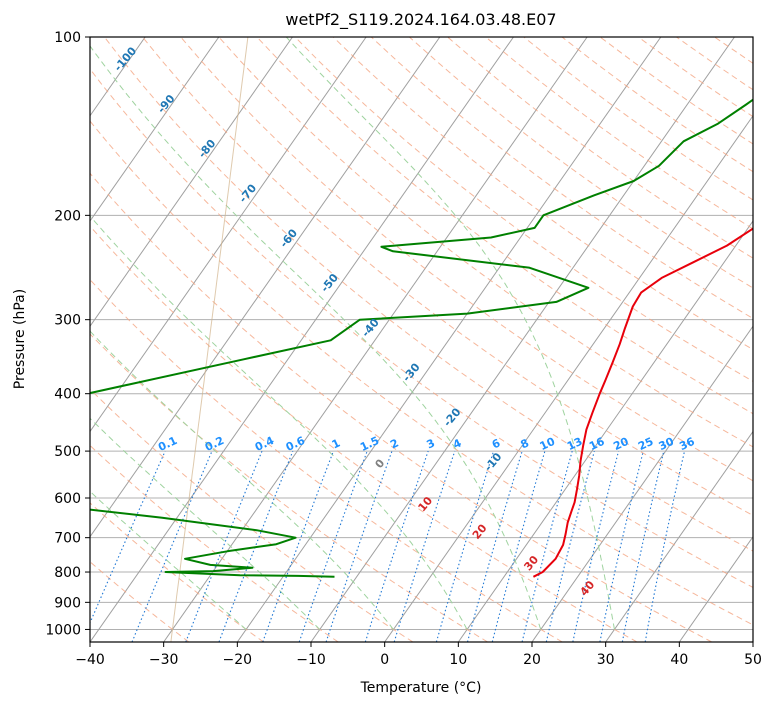 This screenshot has width=775, height=708. I want to click on mixing-ratio-label: 8, so click(524, 443).